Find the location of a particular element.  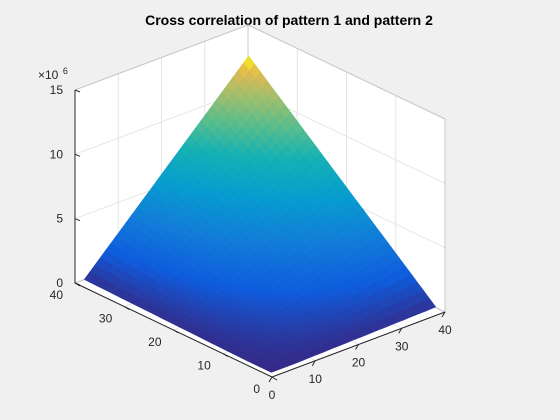

z-tick-label: 5 is located at coordinates (59, 219).